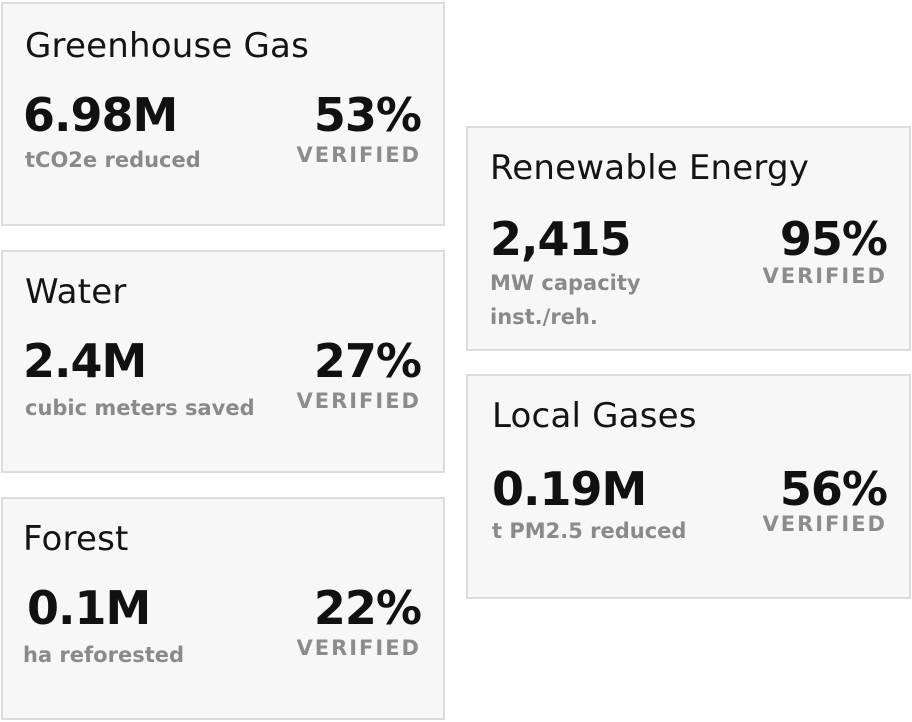  What do you see at coordinates (76, 292) in the screenshot?
I see `card-title: Water` at bounding box center [76, 292].